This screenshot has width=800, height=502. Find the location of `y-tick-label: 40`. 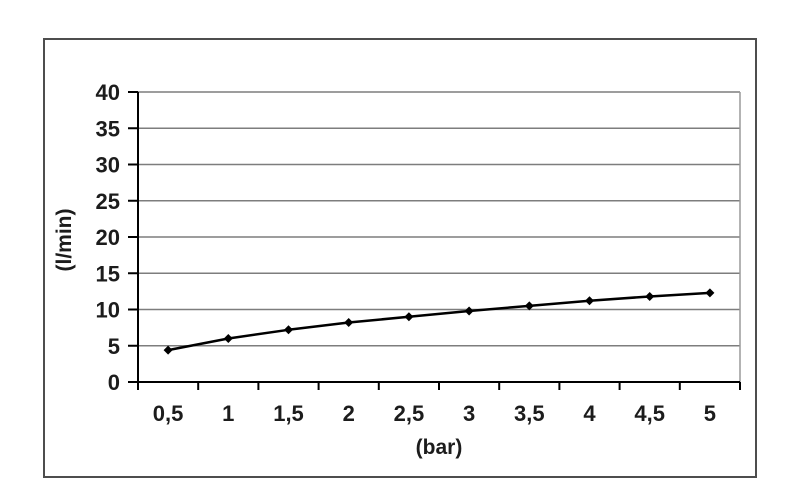

y-tick-label: 40 is located at coordinates (108, 92).